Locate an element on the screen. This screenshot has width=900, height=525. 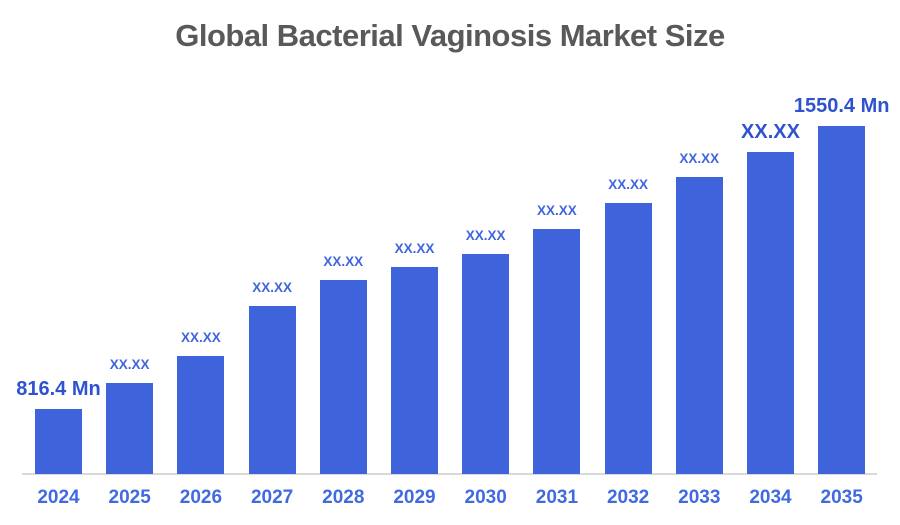
bar-value-label-2028: XX.XX is located at coordinates (343, 261).